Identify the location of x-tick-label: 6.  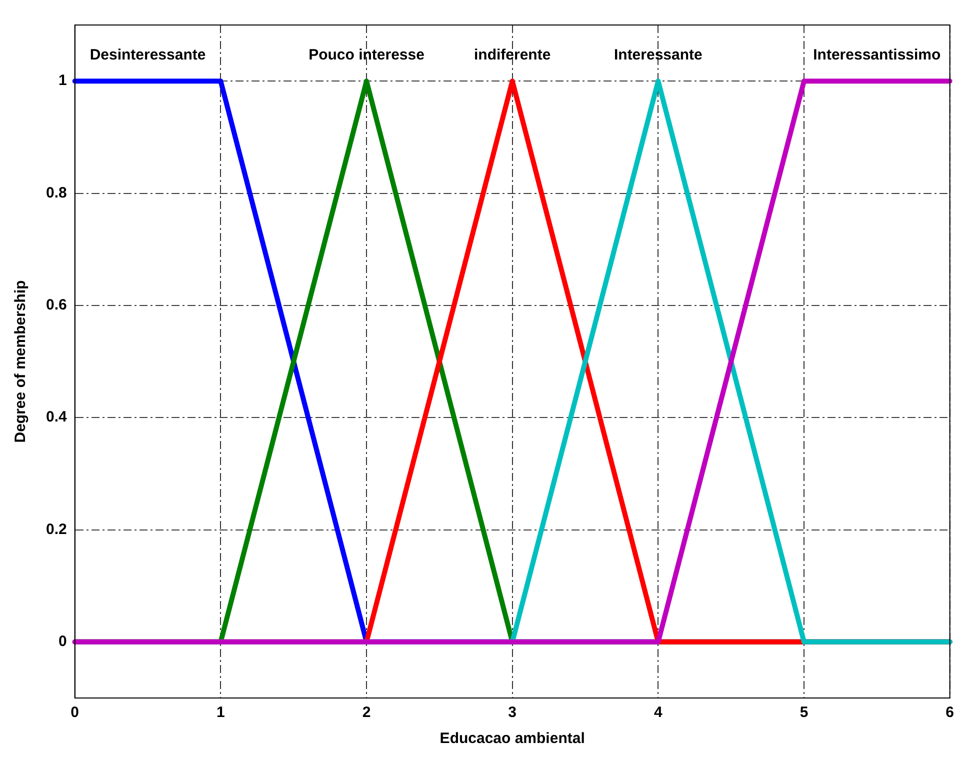
(950, 713).